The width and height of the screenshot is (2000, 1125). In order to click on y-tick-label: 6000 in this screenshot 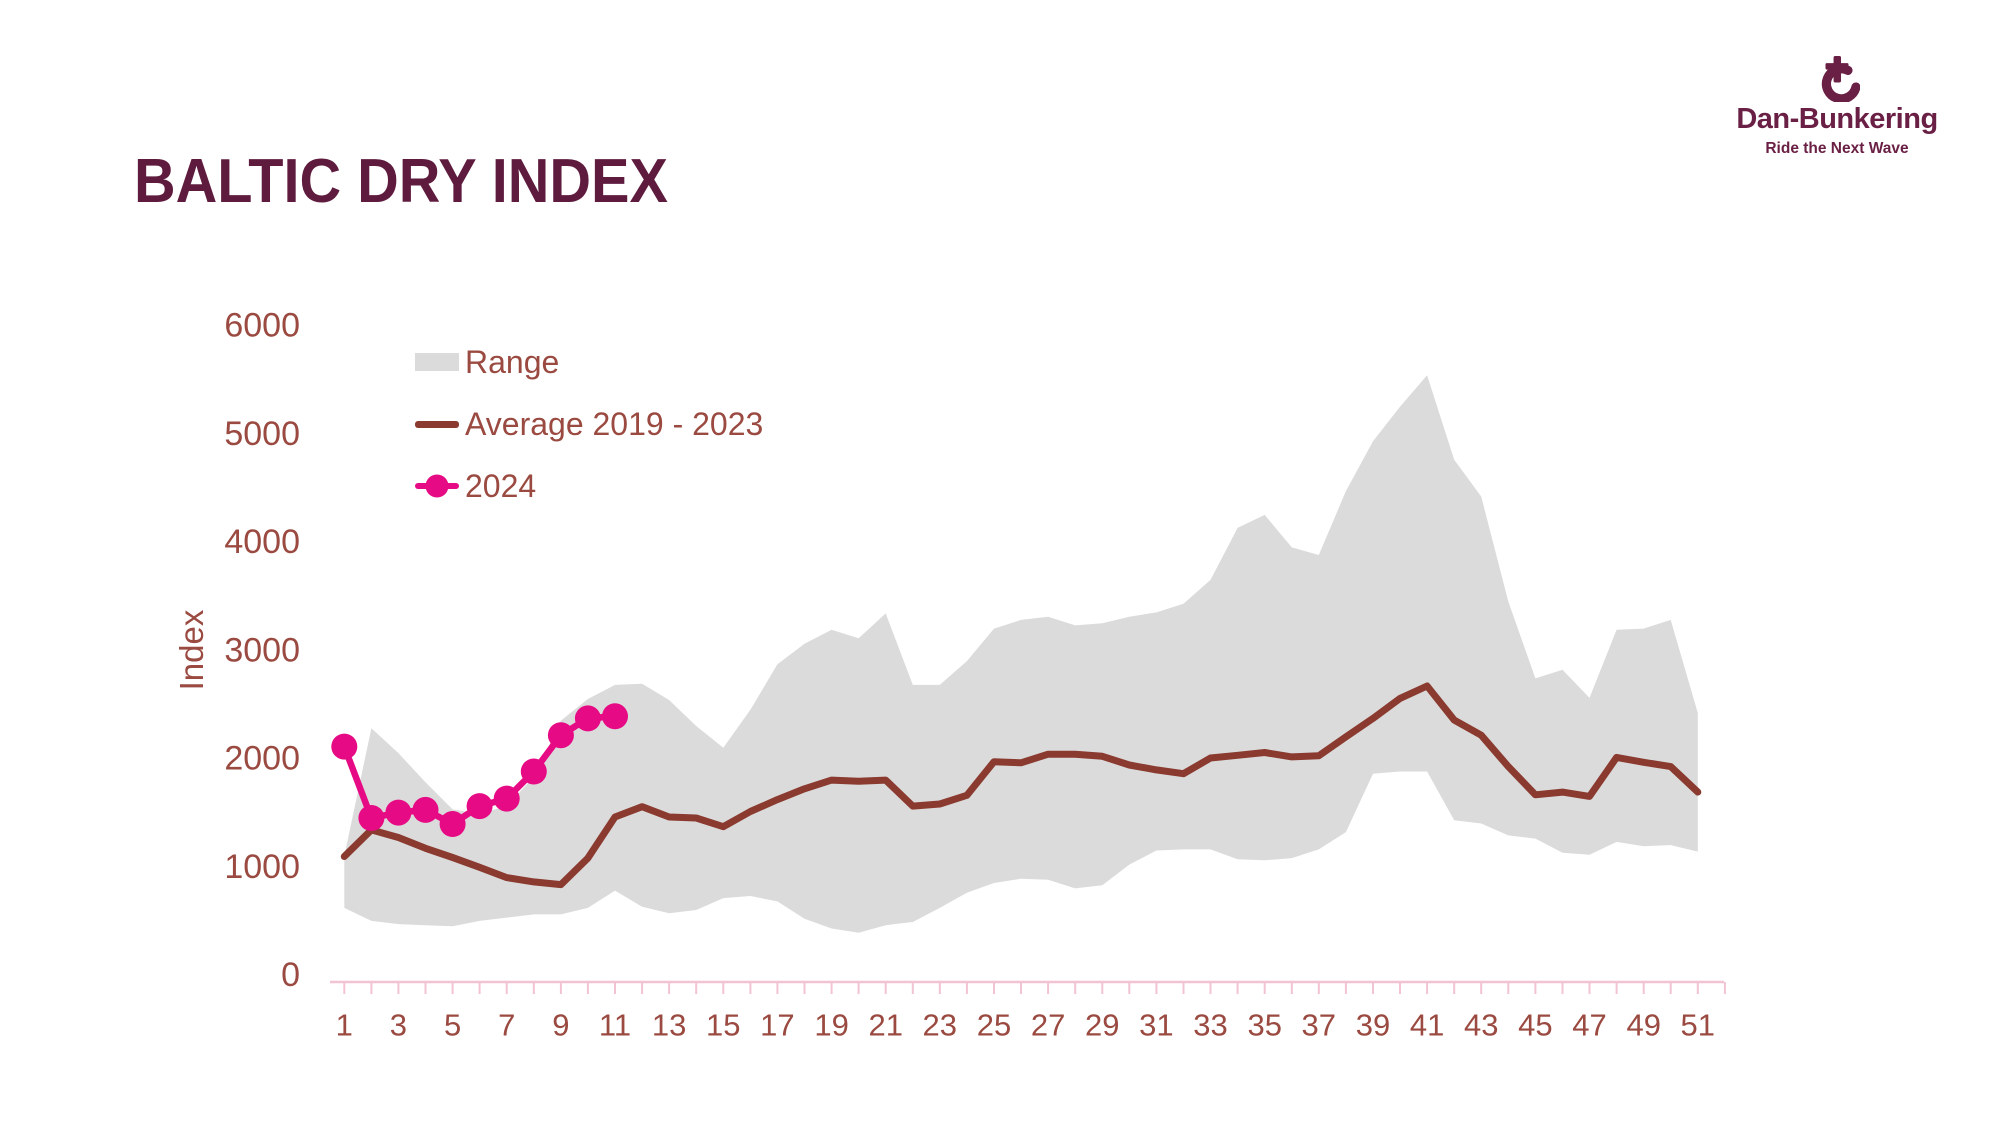, I will do `click(262, 326)`.